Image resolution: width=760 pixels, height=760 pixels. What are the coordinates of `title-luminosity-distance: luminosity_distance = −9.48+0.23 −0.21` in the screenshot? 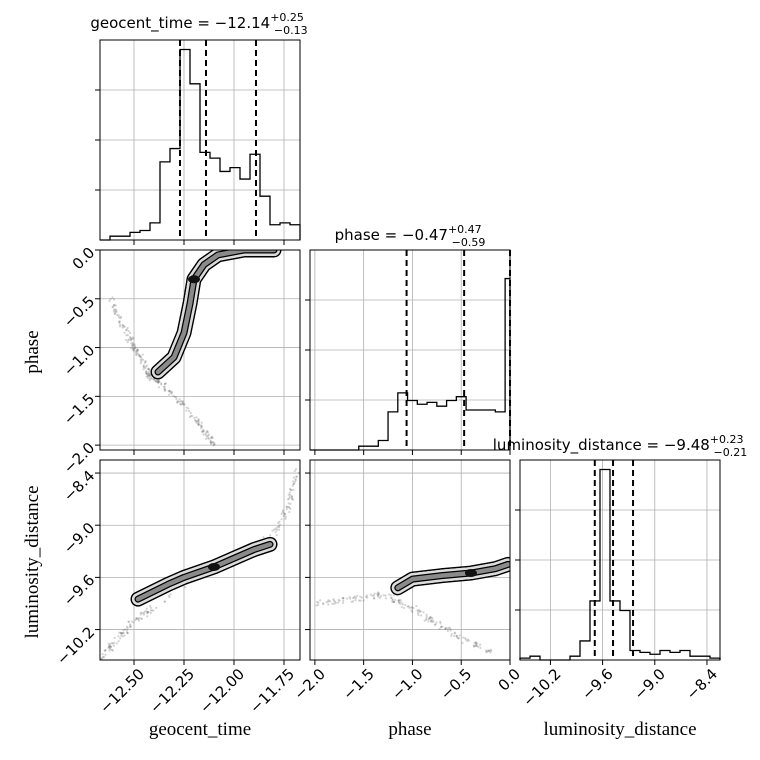 It's located at (620, 446).